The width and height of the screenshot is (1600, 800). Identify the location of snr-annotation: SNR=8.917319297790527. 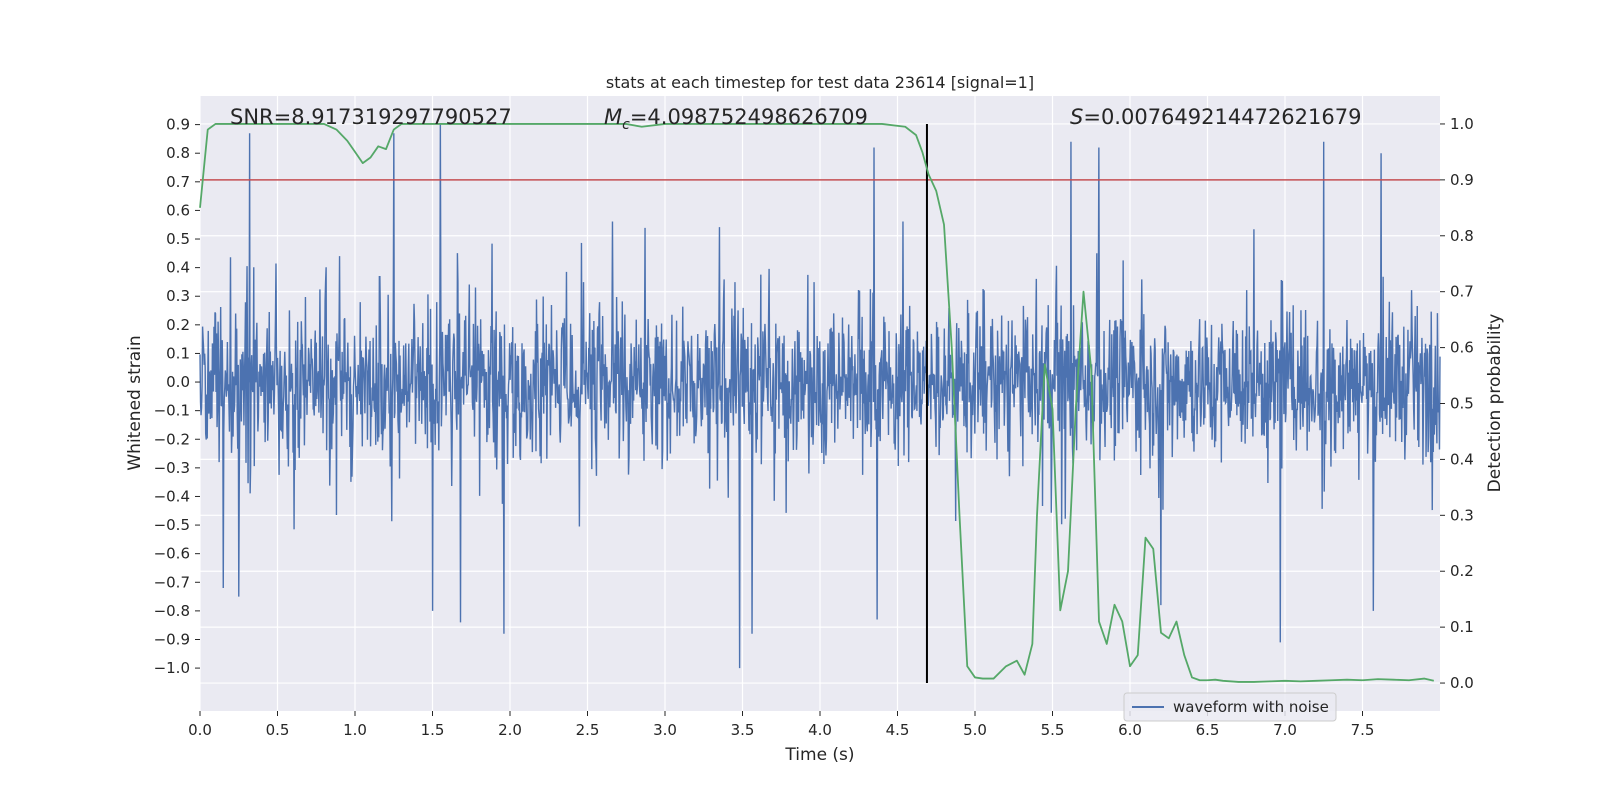
(371, 117).